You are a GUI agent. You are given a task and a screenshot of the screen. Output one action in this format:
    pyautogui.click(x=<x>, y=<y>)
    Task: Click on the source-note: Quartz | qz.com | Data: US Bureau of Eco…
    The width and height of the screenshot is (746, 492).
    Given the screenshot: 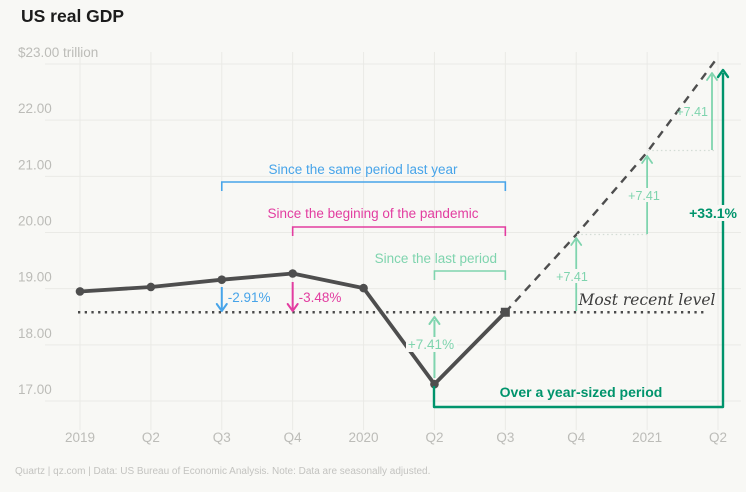 What is the action you would take?
    pyautogui.click(x=223, y=471)
    